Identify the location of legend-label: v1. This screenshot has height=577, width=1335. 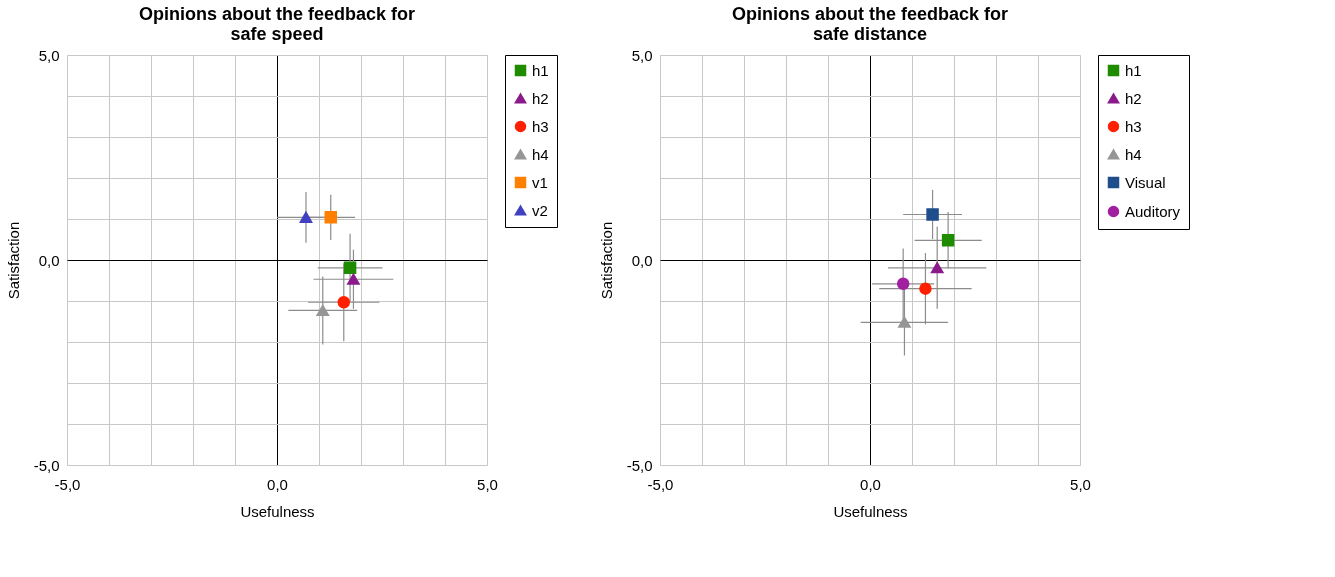
(540, 182).